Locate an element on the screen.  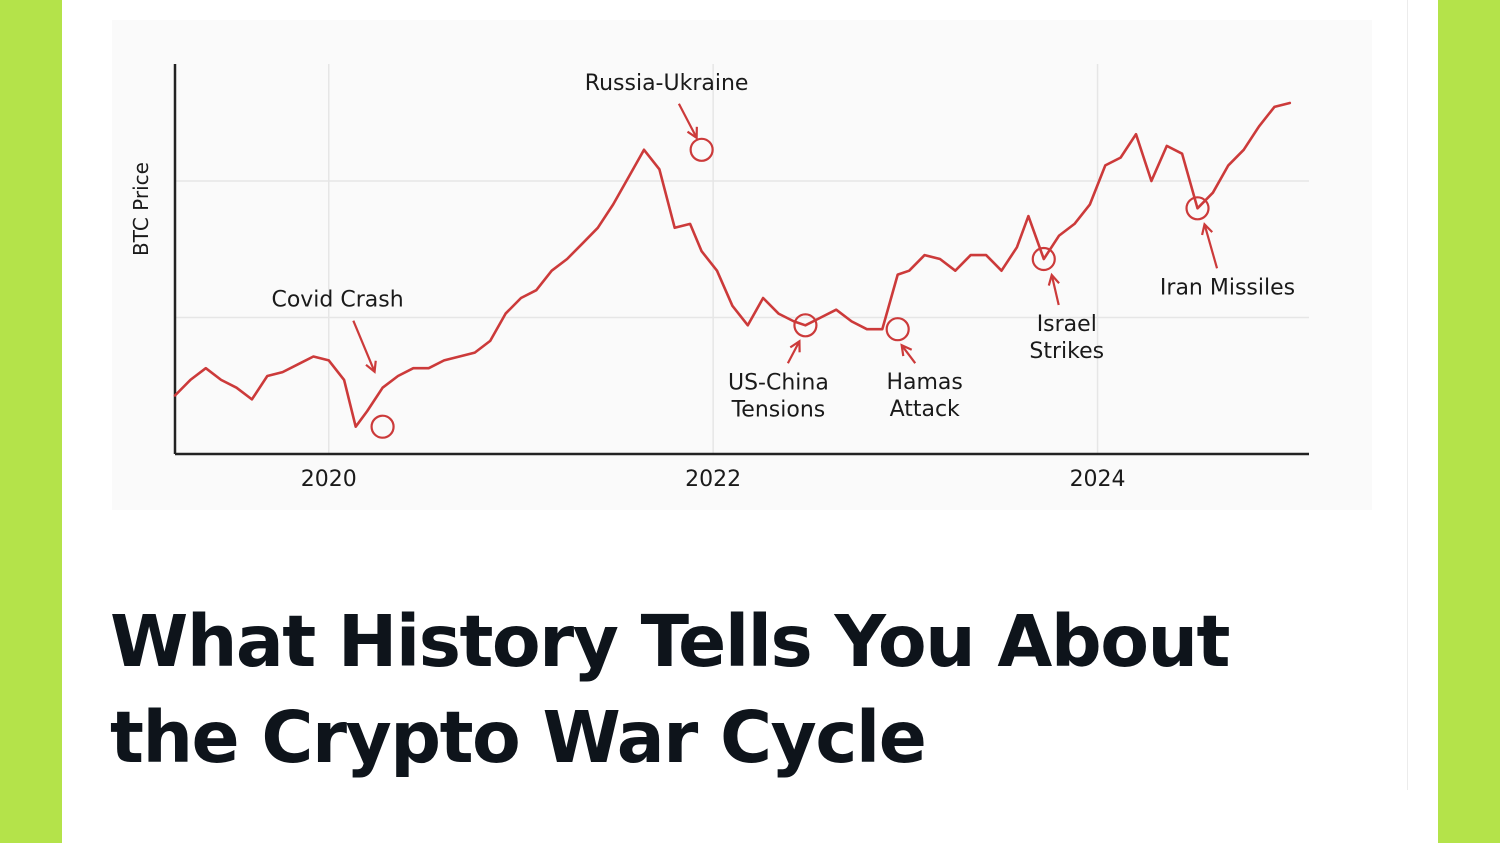
x-tick-label: 2022 is located at coordinates (713, 479).